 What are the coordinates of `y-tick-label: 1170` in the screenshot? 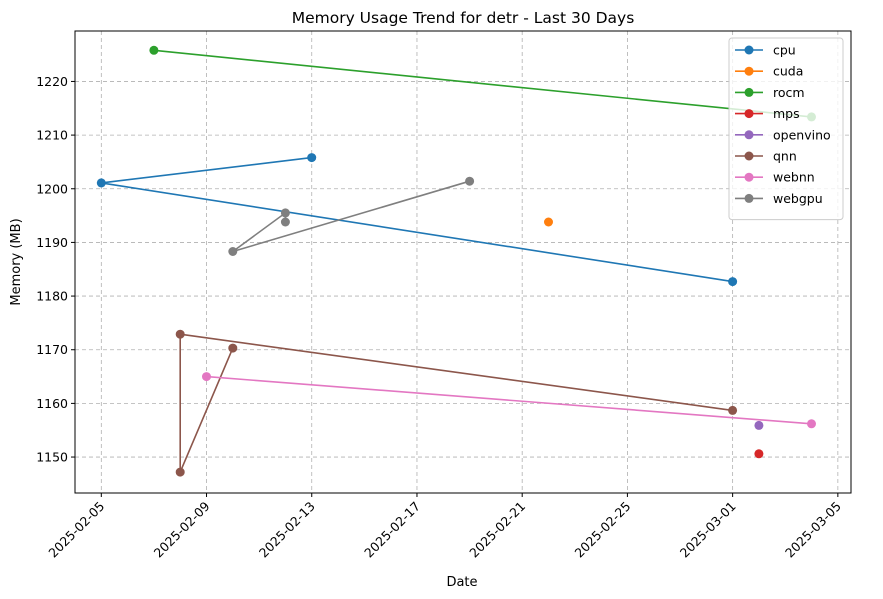 It's located at (52, 349).